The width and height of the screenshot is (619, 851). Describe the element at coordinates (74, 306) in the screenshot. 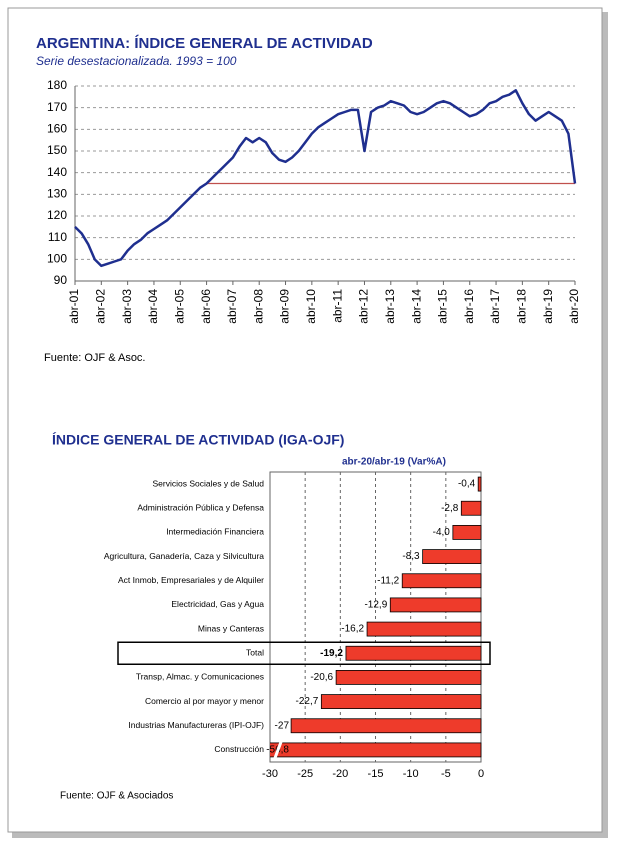

I see `x-tick-label: abr-01` at that location.